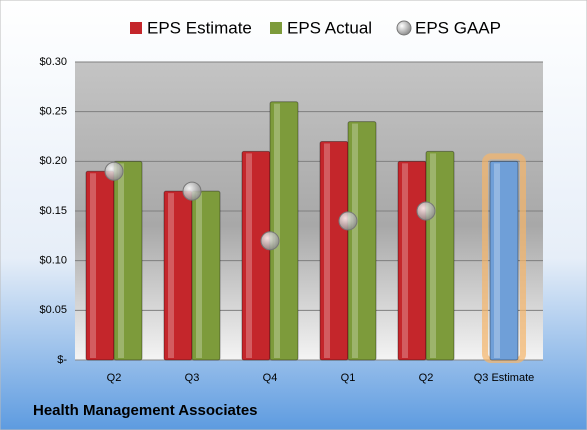  Describe the element at coordinates (145, 410) in the screenshot. I see `chart-title: Health Management Associates` at that location.